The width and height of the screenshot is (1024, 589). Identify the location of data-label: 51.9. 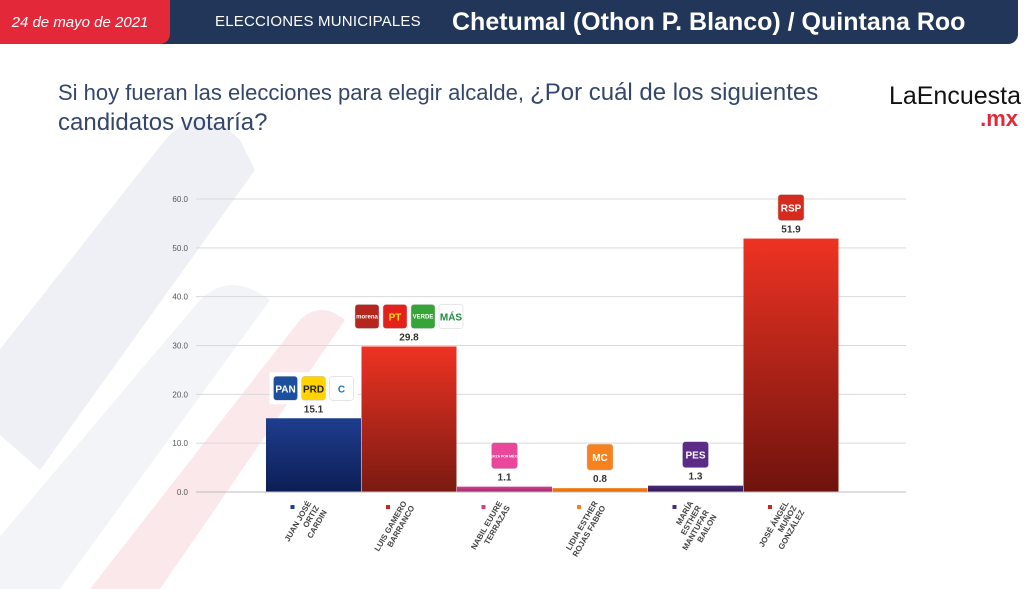
(791, 230).